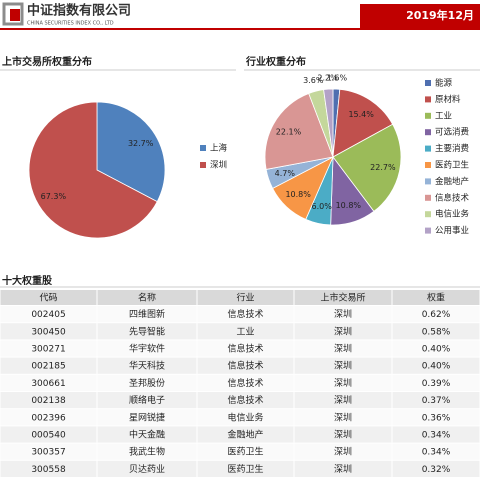  I want to click on cell-text: 我武生物, so click(147, 452).